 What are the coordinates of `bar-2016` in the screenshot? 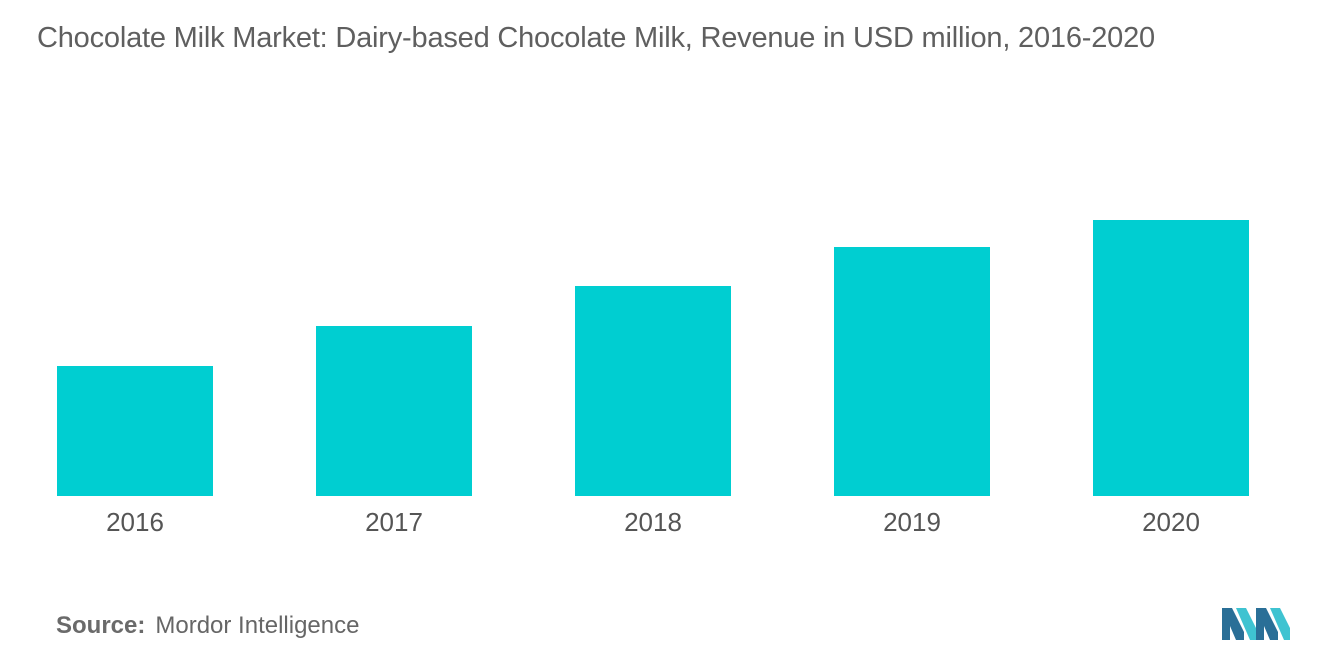 It's located at (135, 431).